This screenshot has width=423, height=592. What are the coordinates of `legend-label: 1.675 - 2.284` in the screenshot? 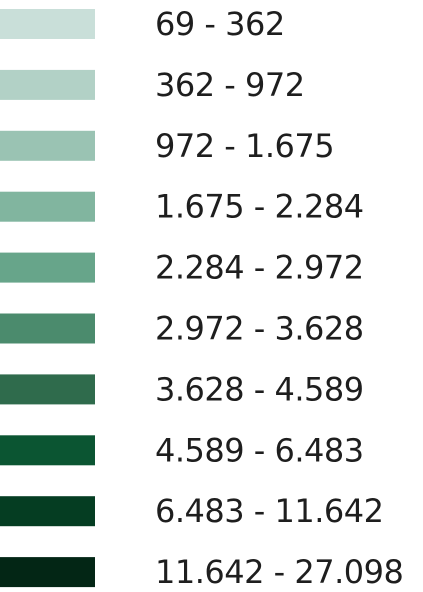 It's located at (259, 207).